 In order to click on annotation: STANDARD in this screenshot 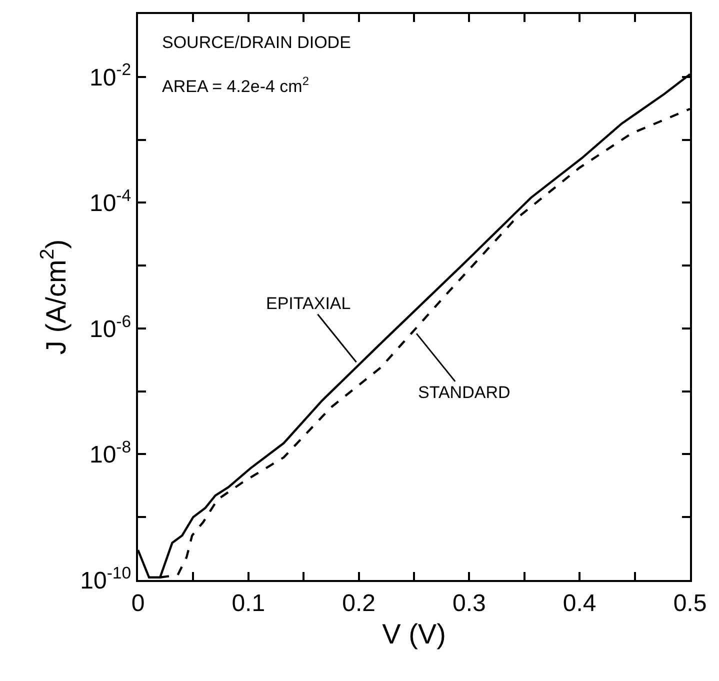, I will do `click(464, 392)`.